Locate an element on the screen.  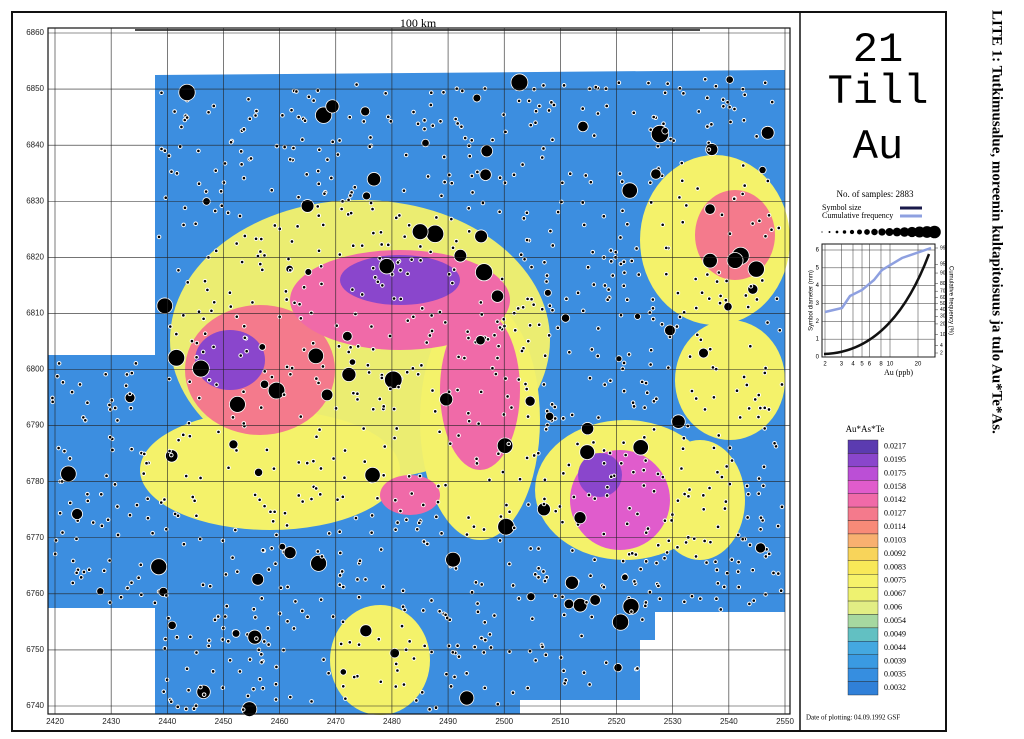
x-tick-label: 2460 is located at coordinates (280, 721).